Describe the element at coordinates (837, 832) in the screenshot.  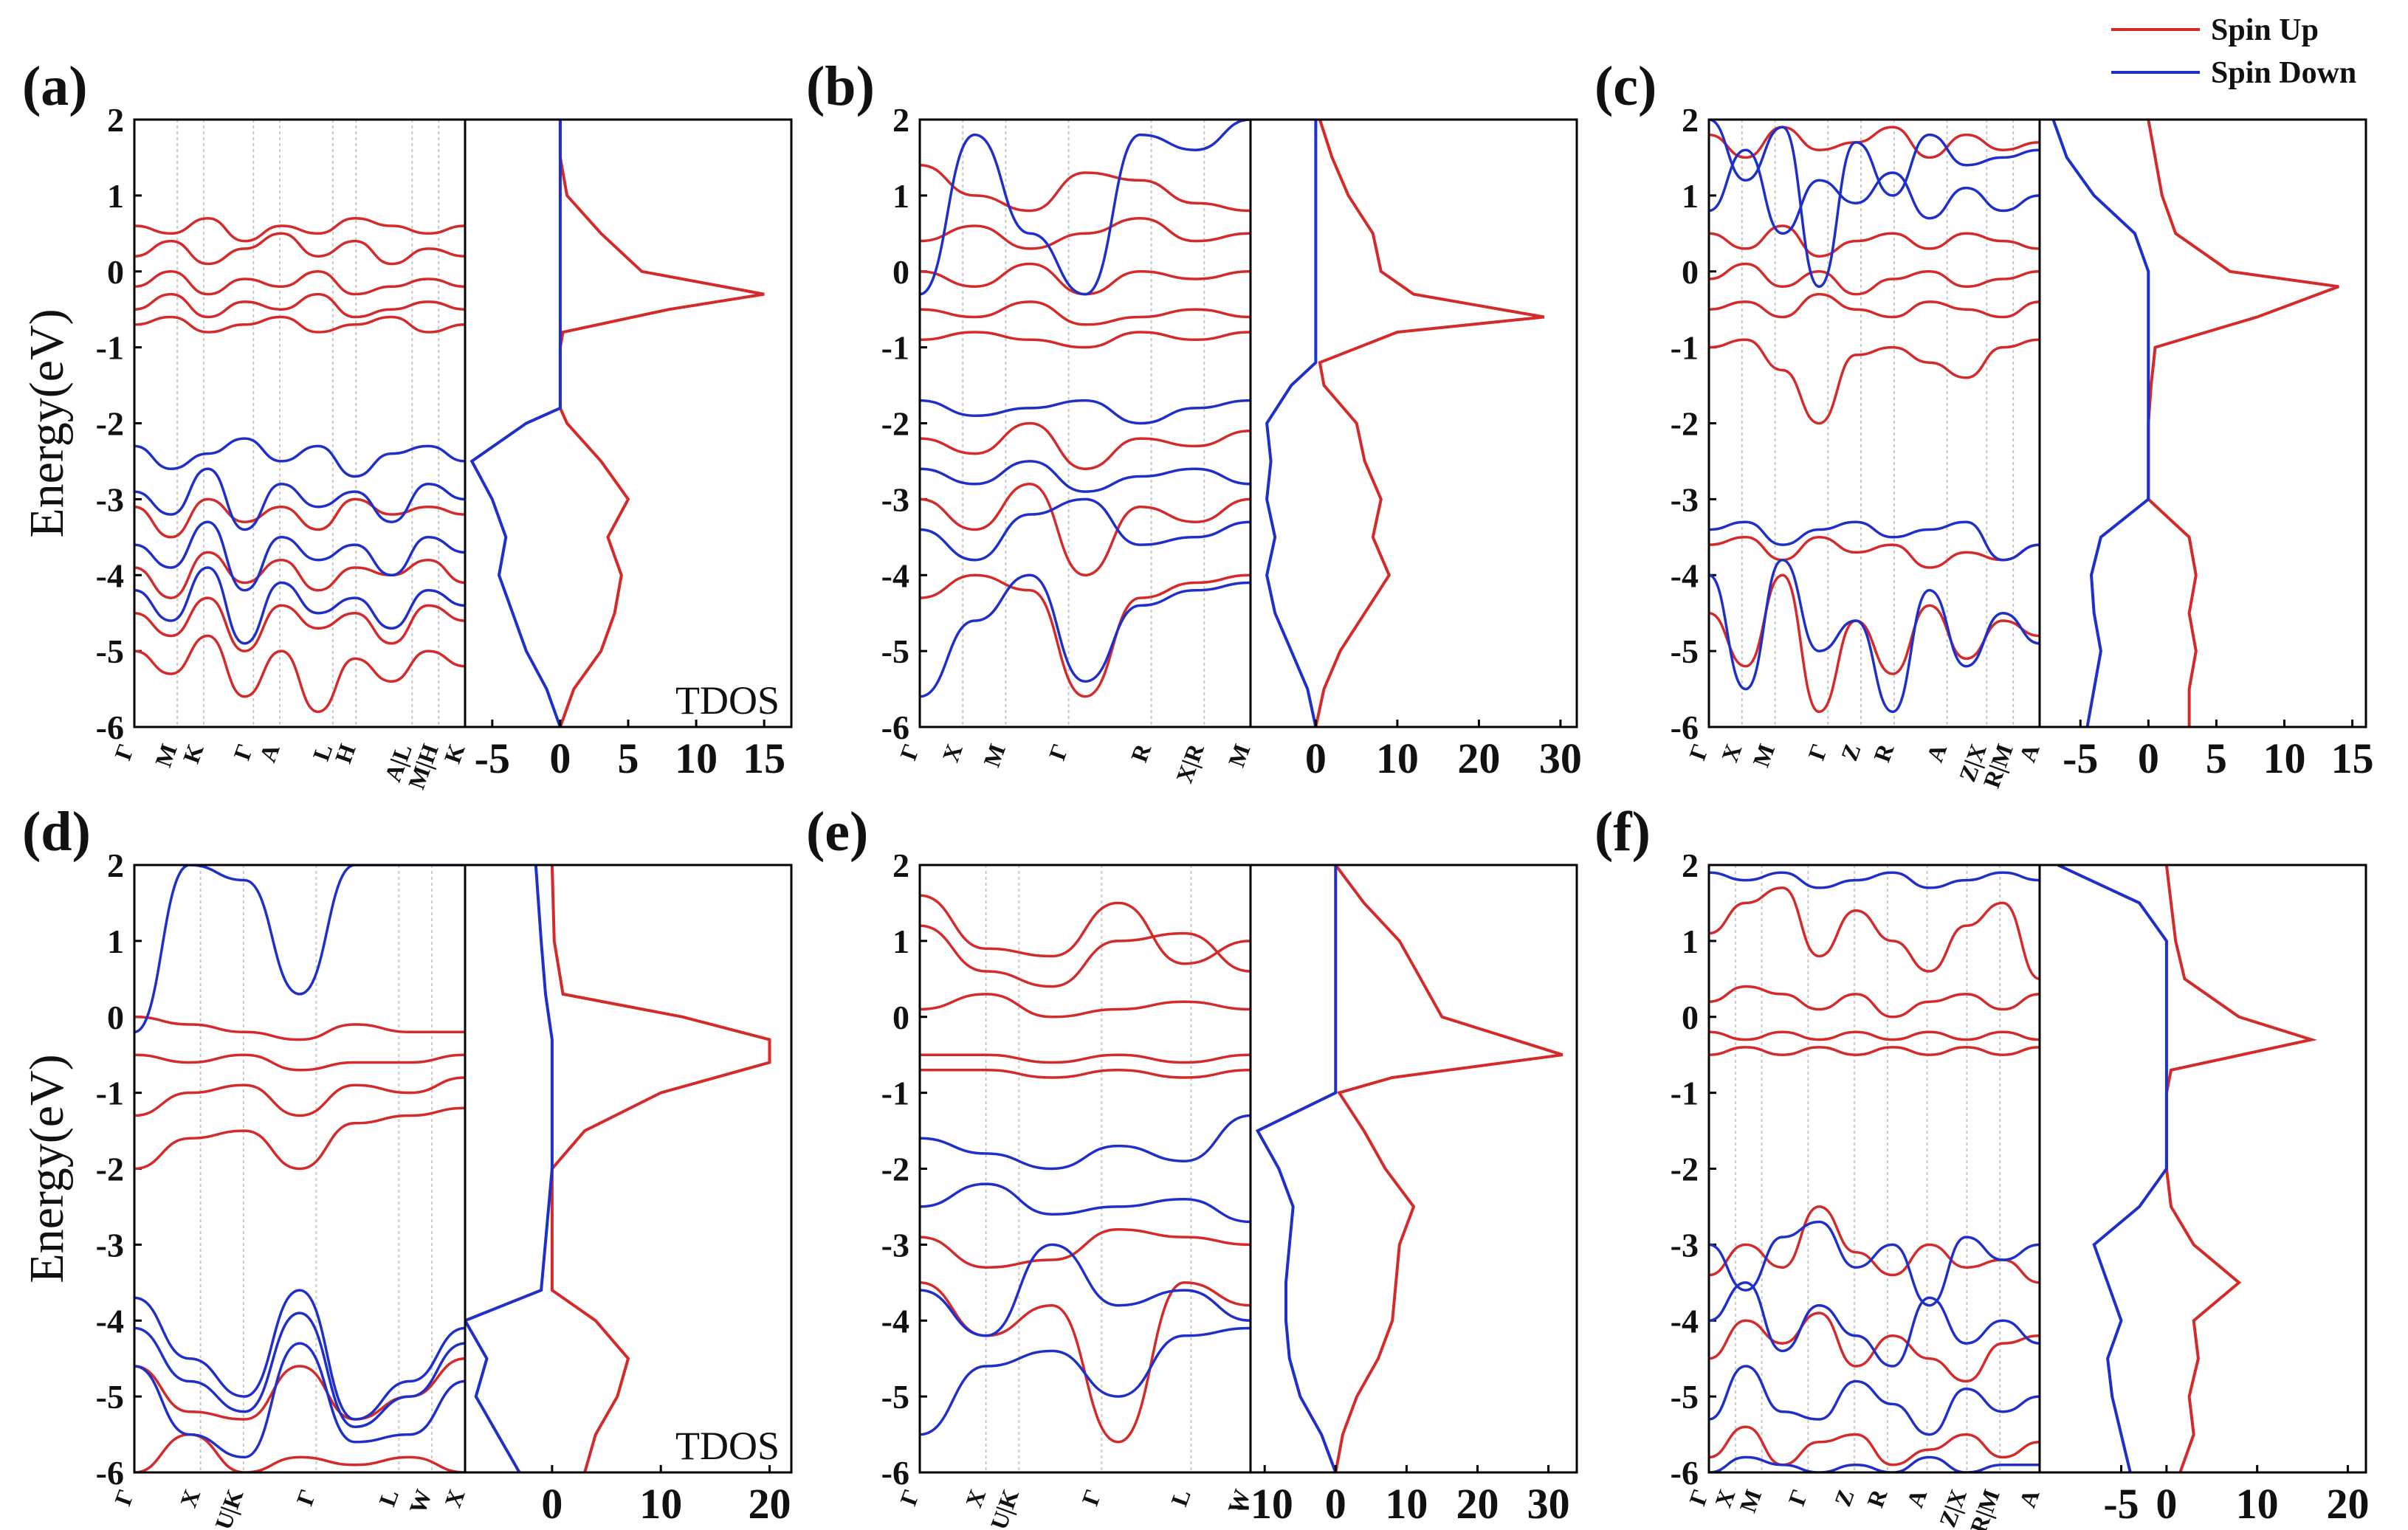
I see `panel-label-e: (e)` at that location.